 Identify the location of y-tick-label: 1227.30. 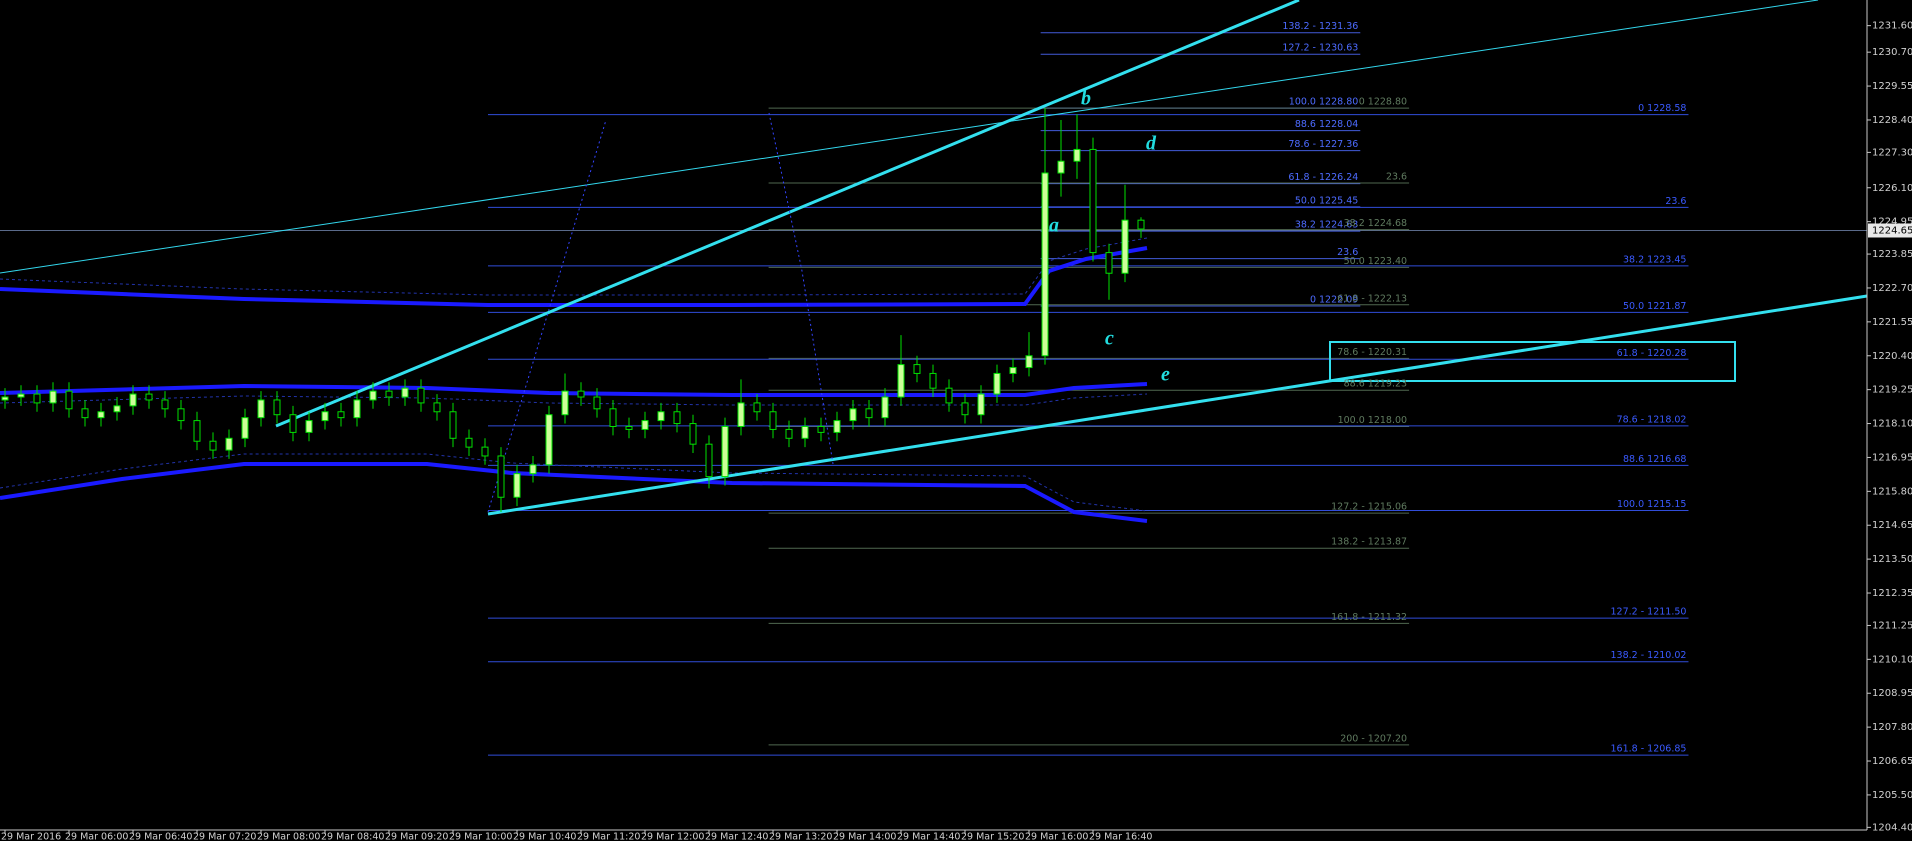
(1892, 152).